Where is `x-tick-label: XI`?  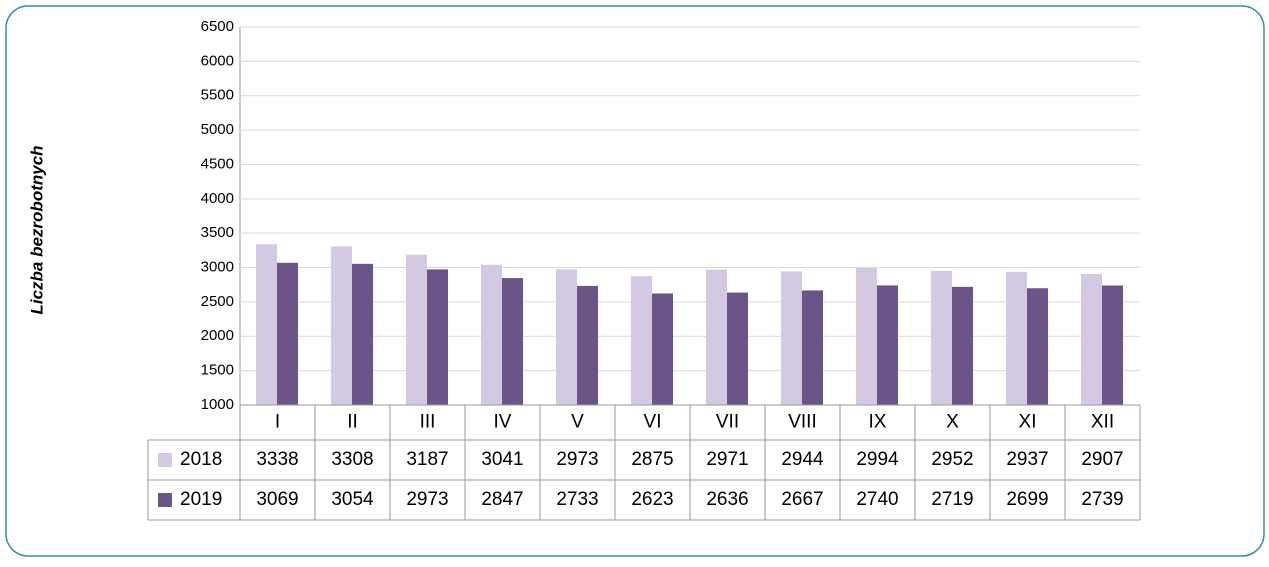
x-tick-label: XI is located at coordinates (1028, 422).